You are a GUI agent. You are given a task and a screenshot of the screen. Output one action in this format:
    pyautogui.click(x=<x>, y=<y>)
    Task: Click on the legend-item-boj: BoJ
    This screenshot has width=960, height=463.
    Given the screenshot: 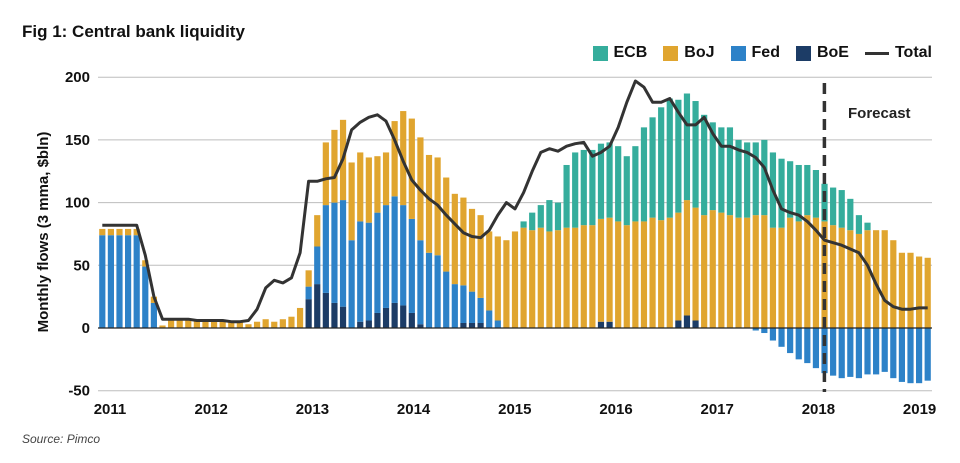 What is the action you would take?
    pyautogui.click(x=689, y=53)
    